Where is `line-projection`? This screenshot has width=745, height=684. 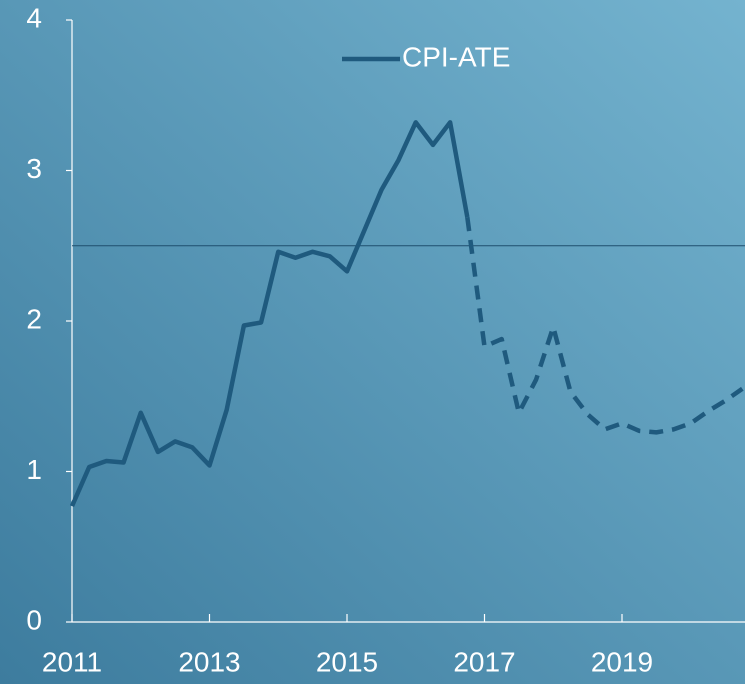 line-projection is located at coordinates (604, 325).